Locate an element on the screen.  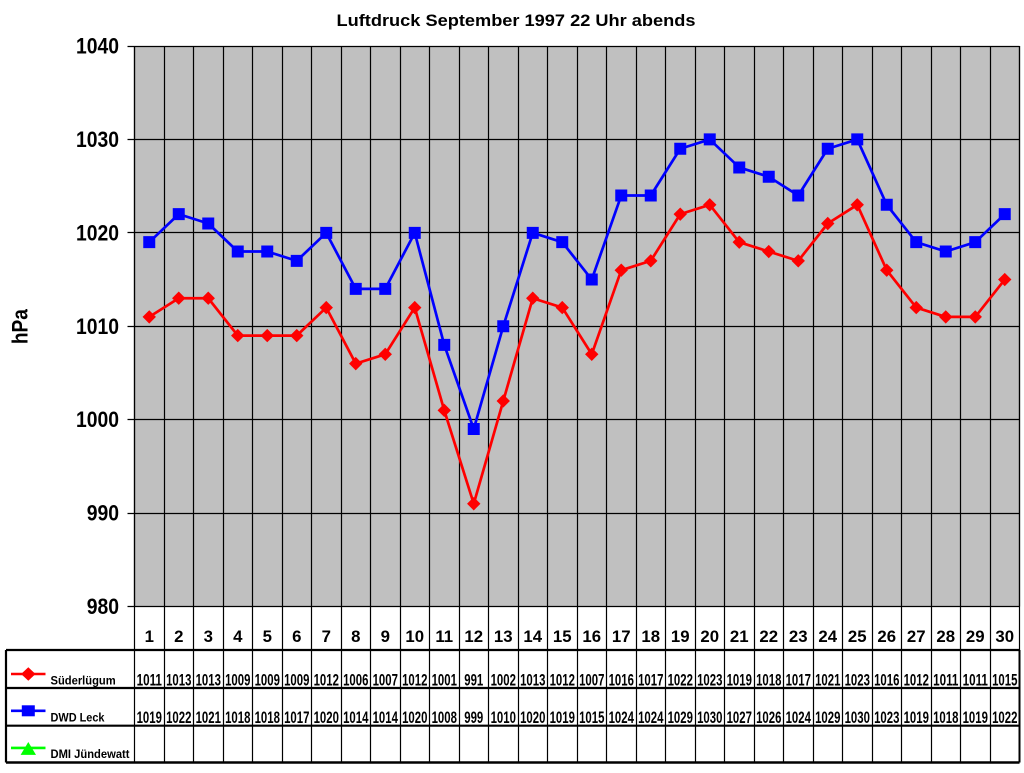
svg-text: 16 is located at coordinates (591, 636).